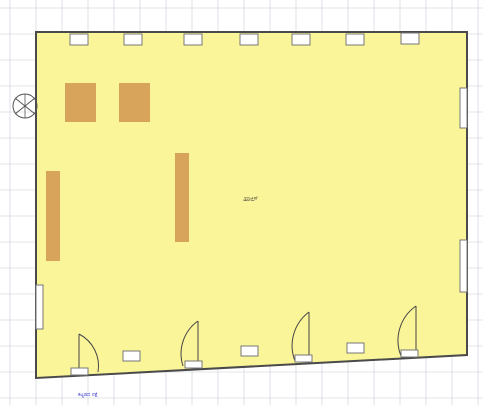 This screenshot has width=483, height=405. I want to click on fan-icon, so click(25, 106).